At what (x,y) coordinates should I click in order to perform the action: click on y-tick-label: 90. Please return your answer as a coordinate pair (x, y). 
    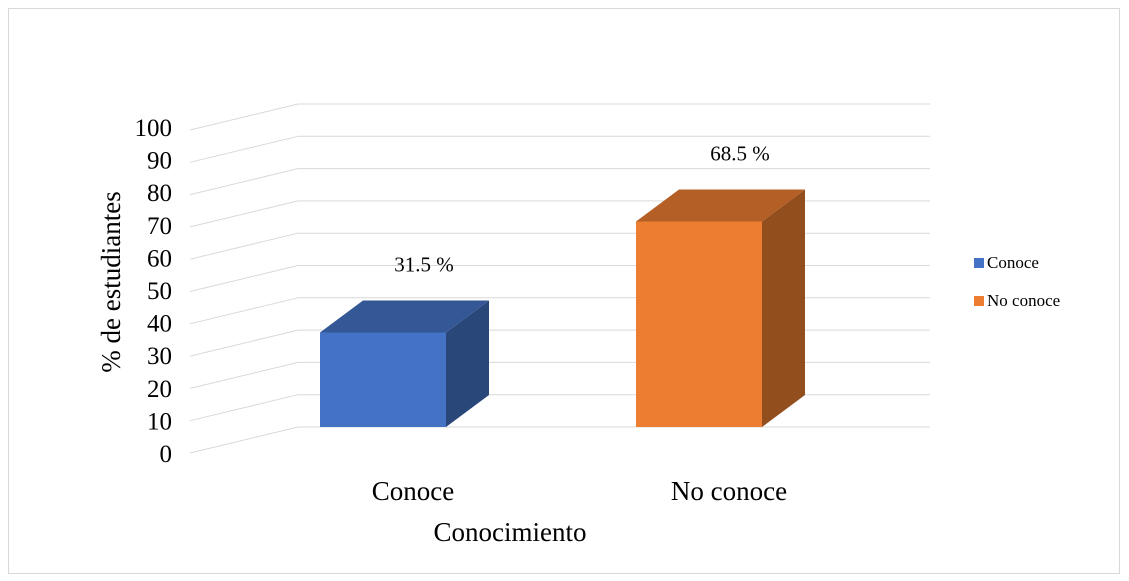
    Looking at the image, I should click on (159, 161).